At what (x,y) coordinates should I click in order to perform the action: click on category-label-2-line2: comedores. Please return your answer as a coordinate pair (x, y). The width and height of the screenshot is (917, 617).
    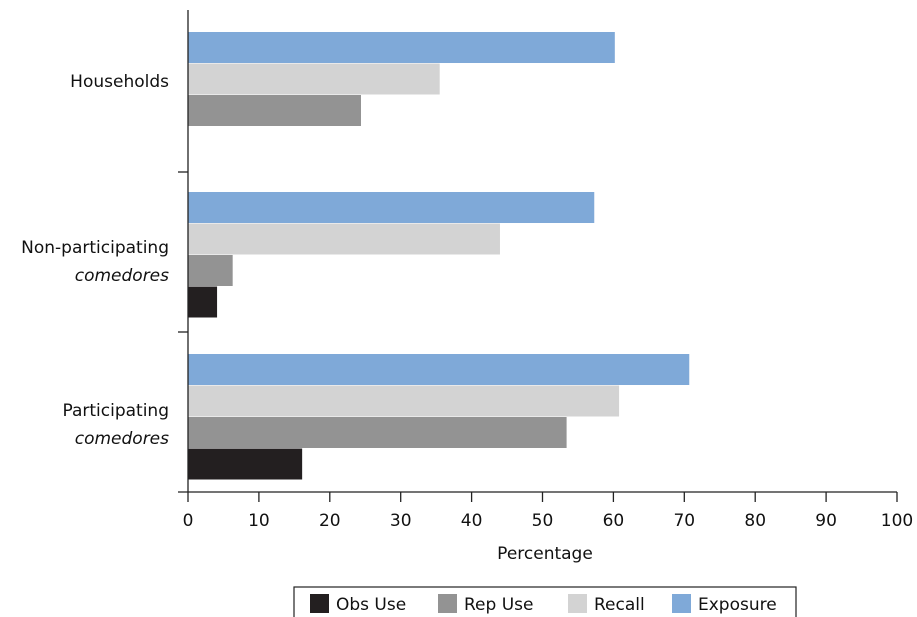
    Looking at the image, I should click on (122, 439).